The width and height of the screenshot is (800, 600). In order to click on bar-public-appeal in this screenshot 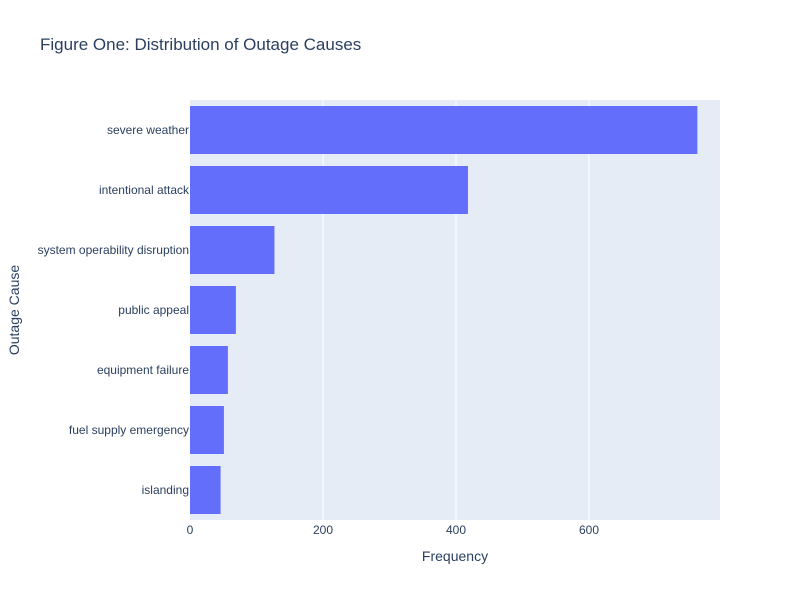, I will do `click(213, 310)`.